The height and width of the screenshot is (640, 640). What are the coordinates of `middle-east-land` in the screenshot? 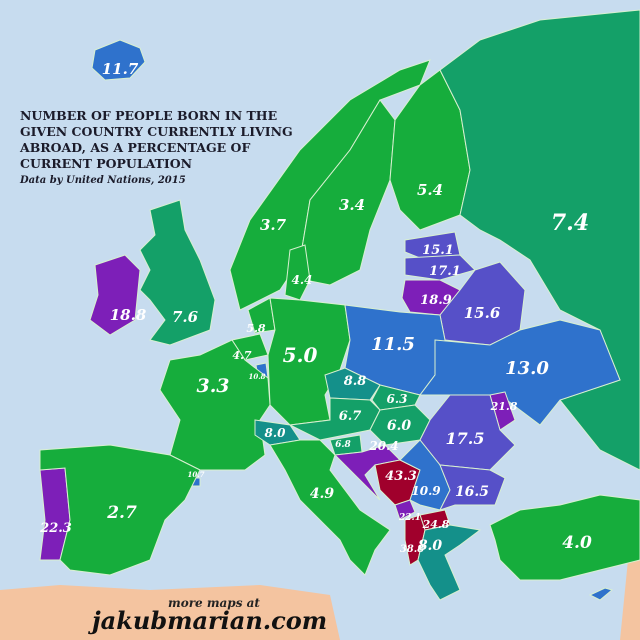 It's located at (630, 597).